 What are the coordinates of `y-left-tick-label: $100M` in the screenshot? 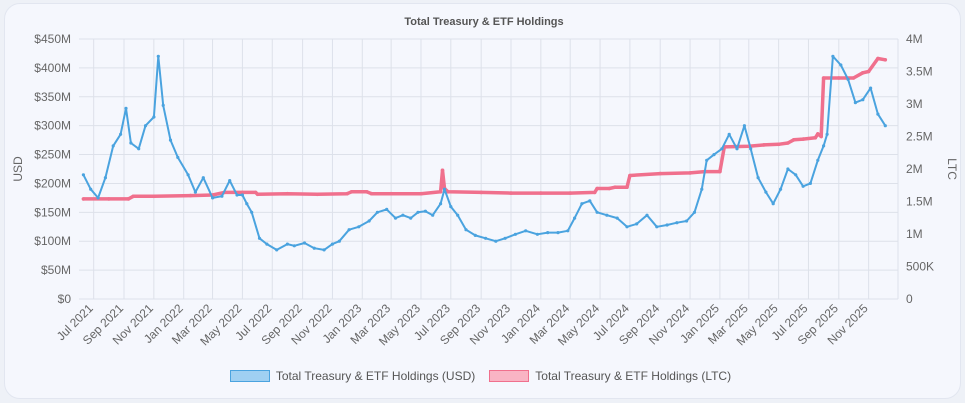 It's located at (52, 241).